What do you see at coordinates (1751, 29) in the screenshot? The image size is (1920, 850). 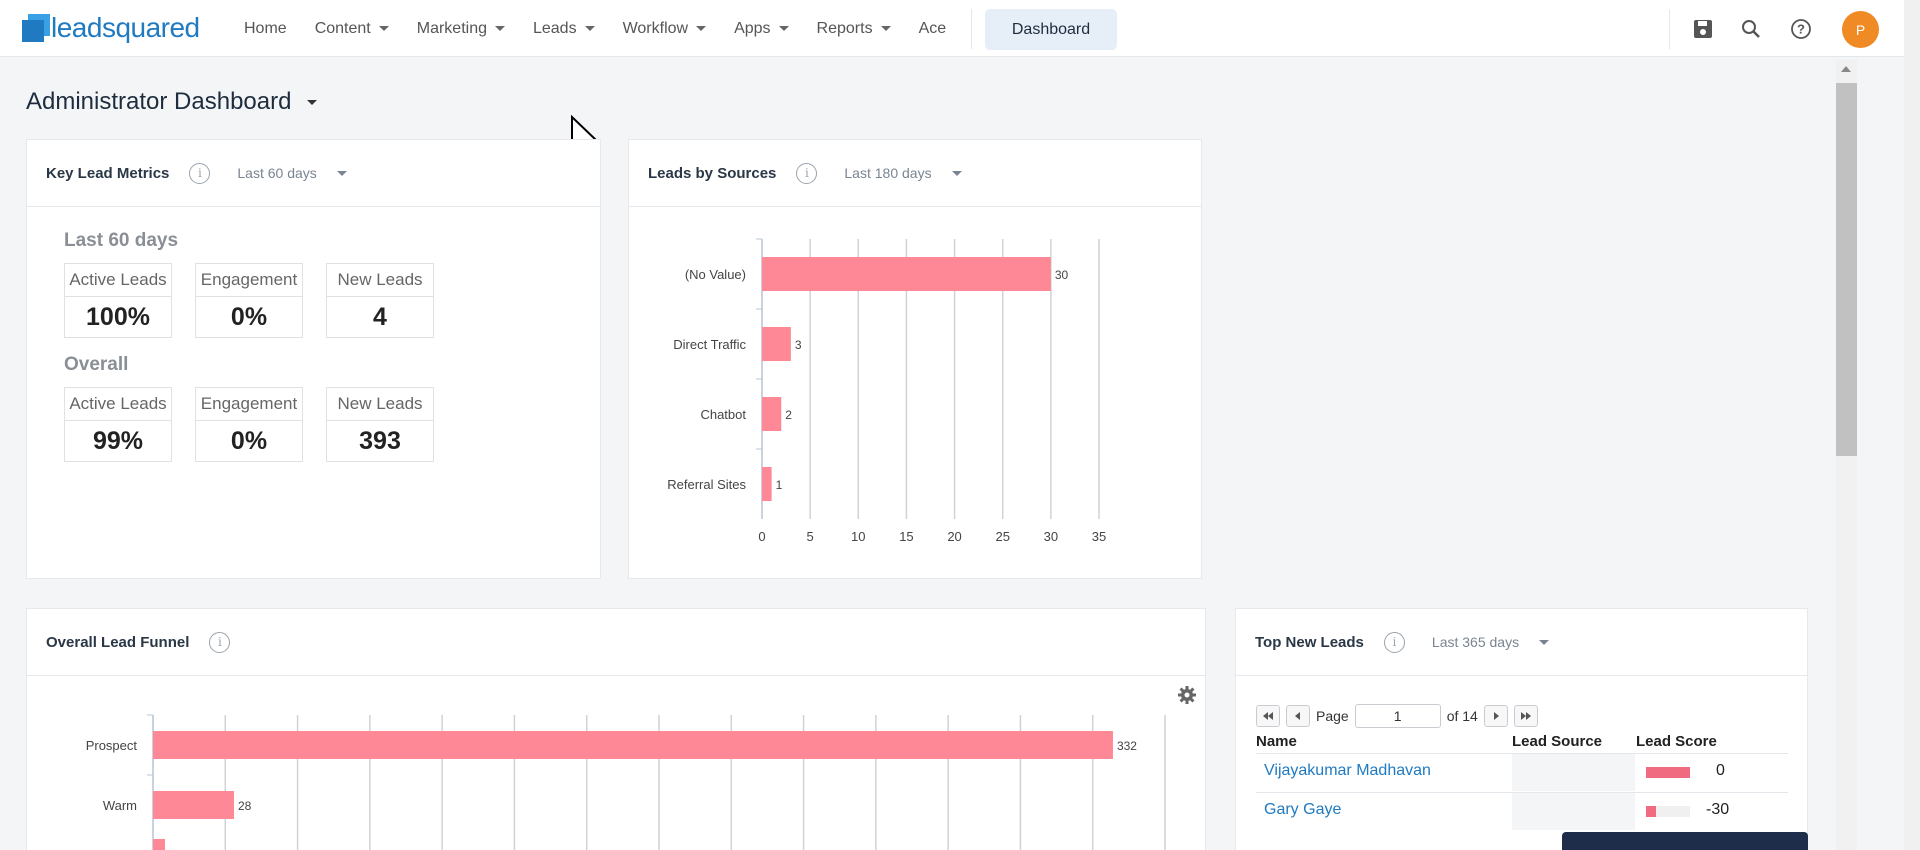 I see `search-icon` at bounding box center [1751, 29].